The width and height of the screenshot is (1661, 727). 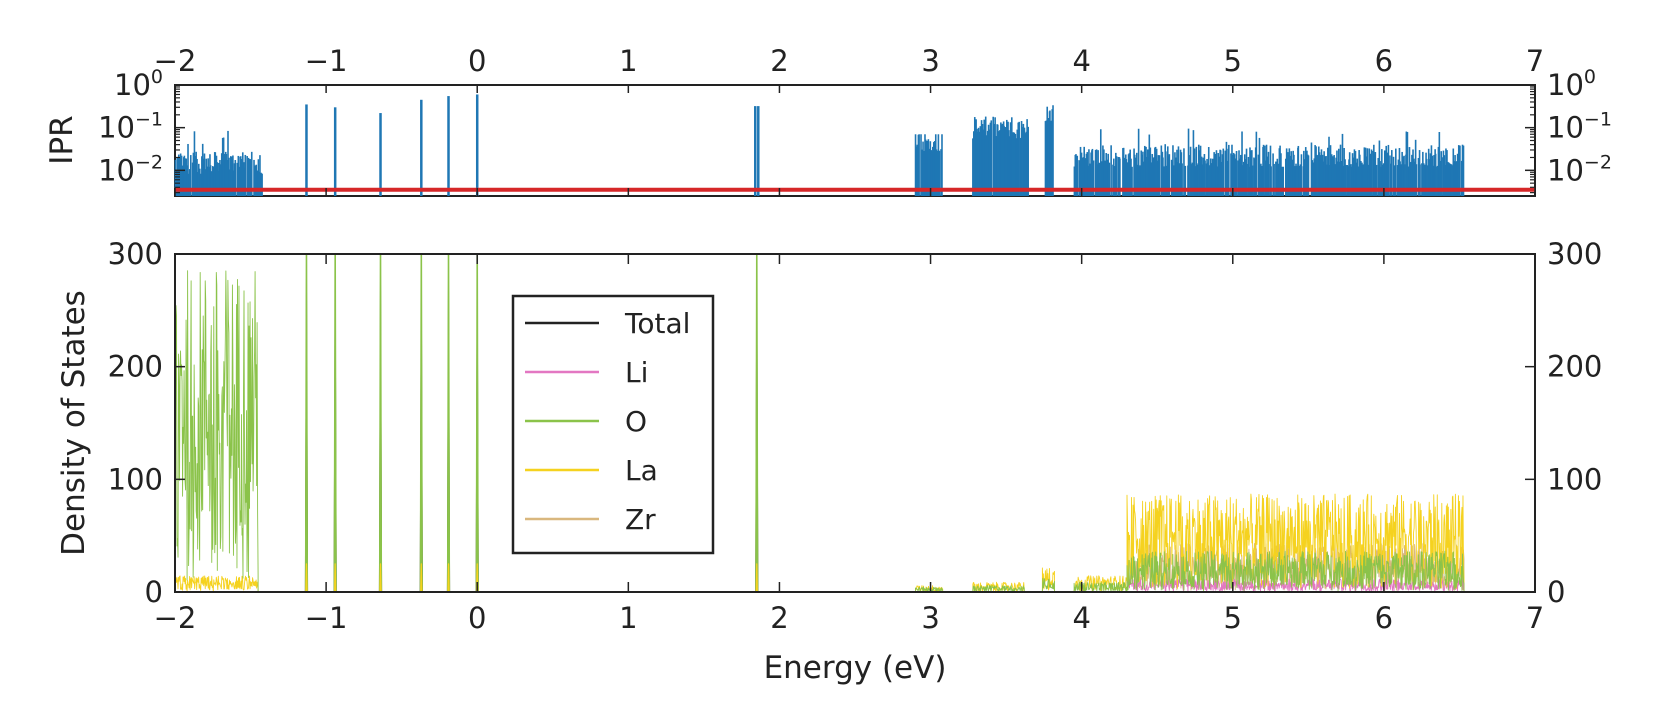 What do you see at coordinates (1535, 618) in the screenshot?
I see `dos-x-tick-label: 7` at bounding box center [1535, 618].